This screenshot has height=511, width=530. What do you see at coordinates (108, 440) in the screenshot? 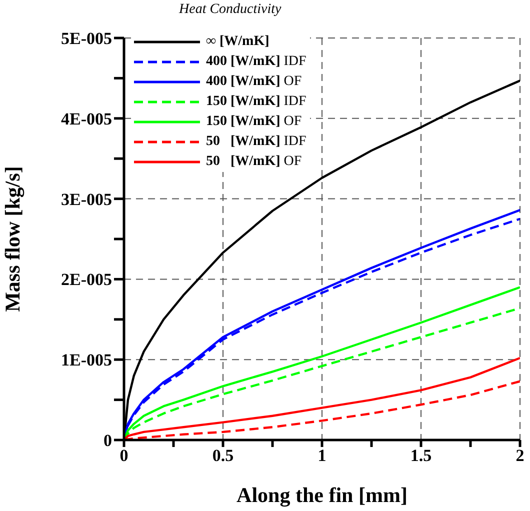
I see `y-tick-label: 0` at bounding box center [108, 440].